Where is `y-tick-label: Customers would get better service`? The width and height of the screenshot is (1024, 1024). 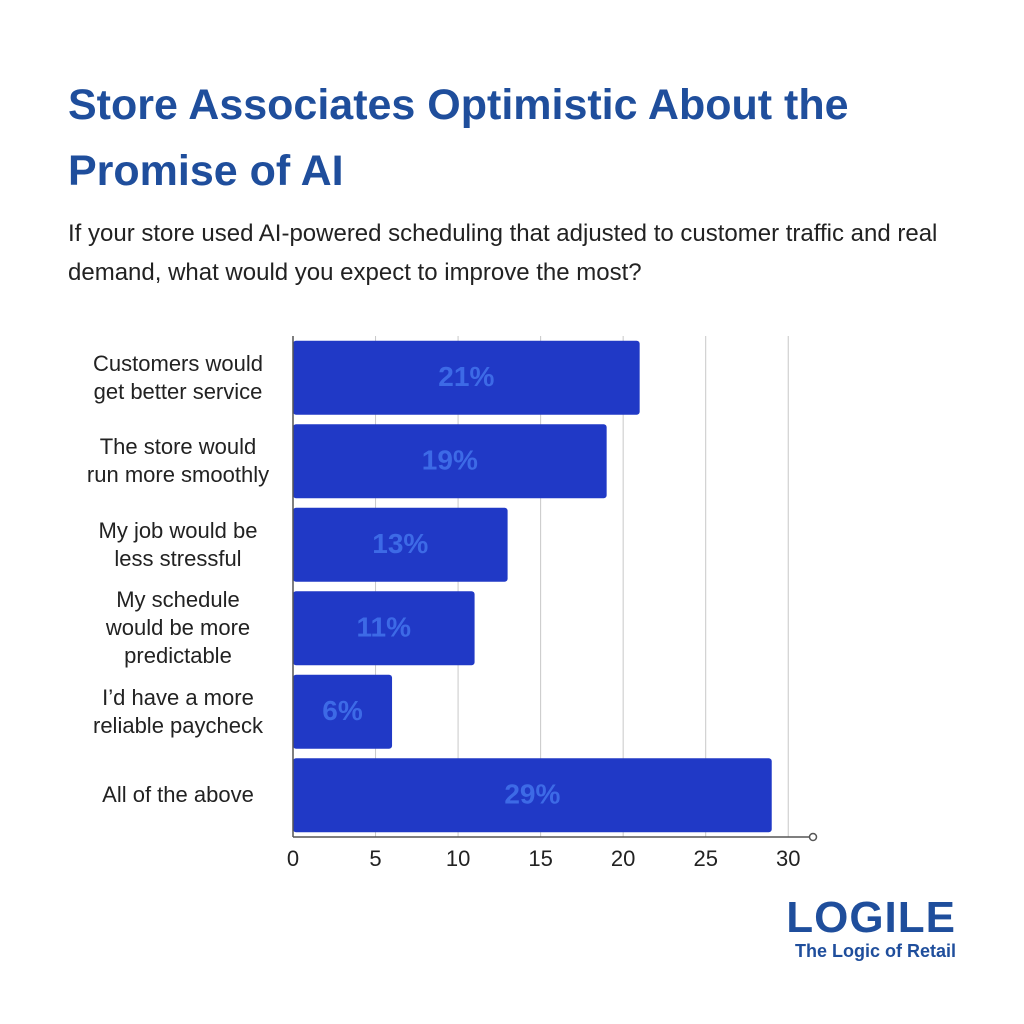 y-tick-label: Customers would get better service is located at coordinates (178, 377).